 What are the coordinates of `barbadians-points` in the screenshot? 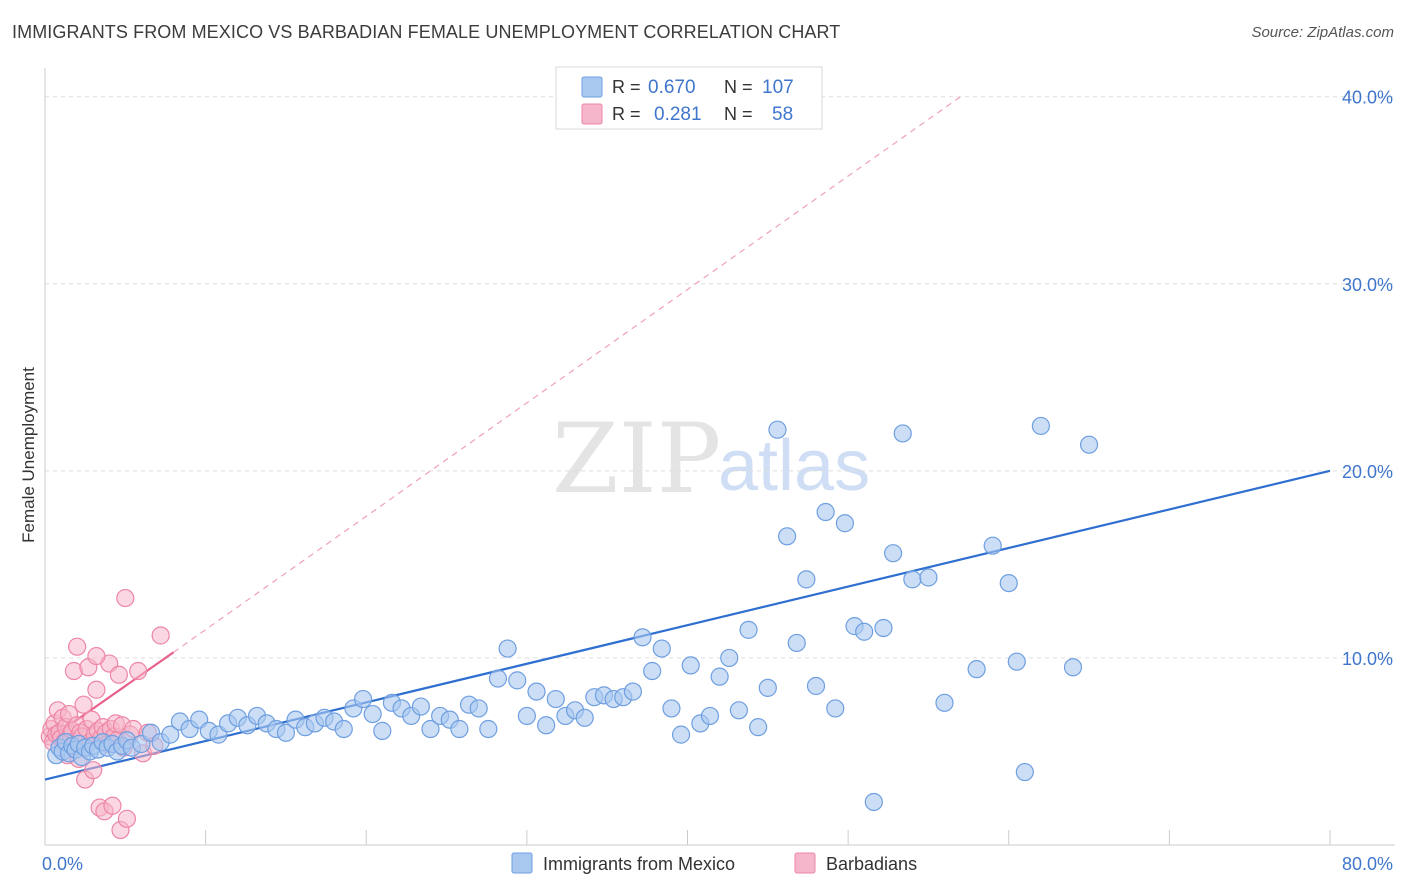 It's located at (105, 714).